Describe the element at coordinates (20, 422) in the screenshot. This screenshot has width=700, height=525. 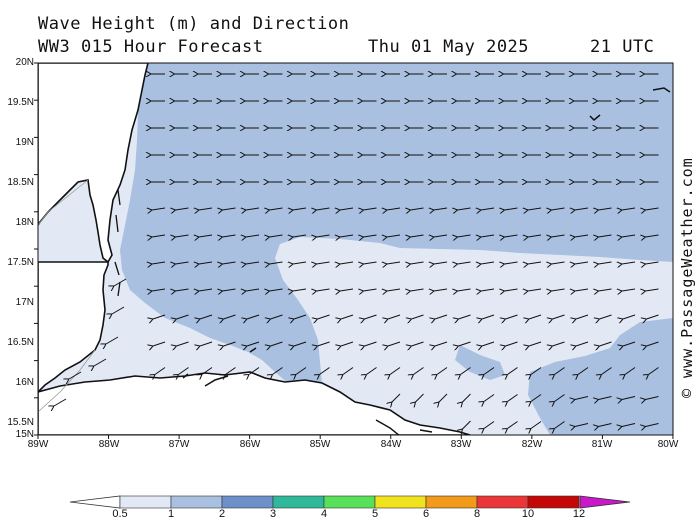
I see `lat-label: 15.5N` at that location.